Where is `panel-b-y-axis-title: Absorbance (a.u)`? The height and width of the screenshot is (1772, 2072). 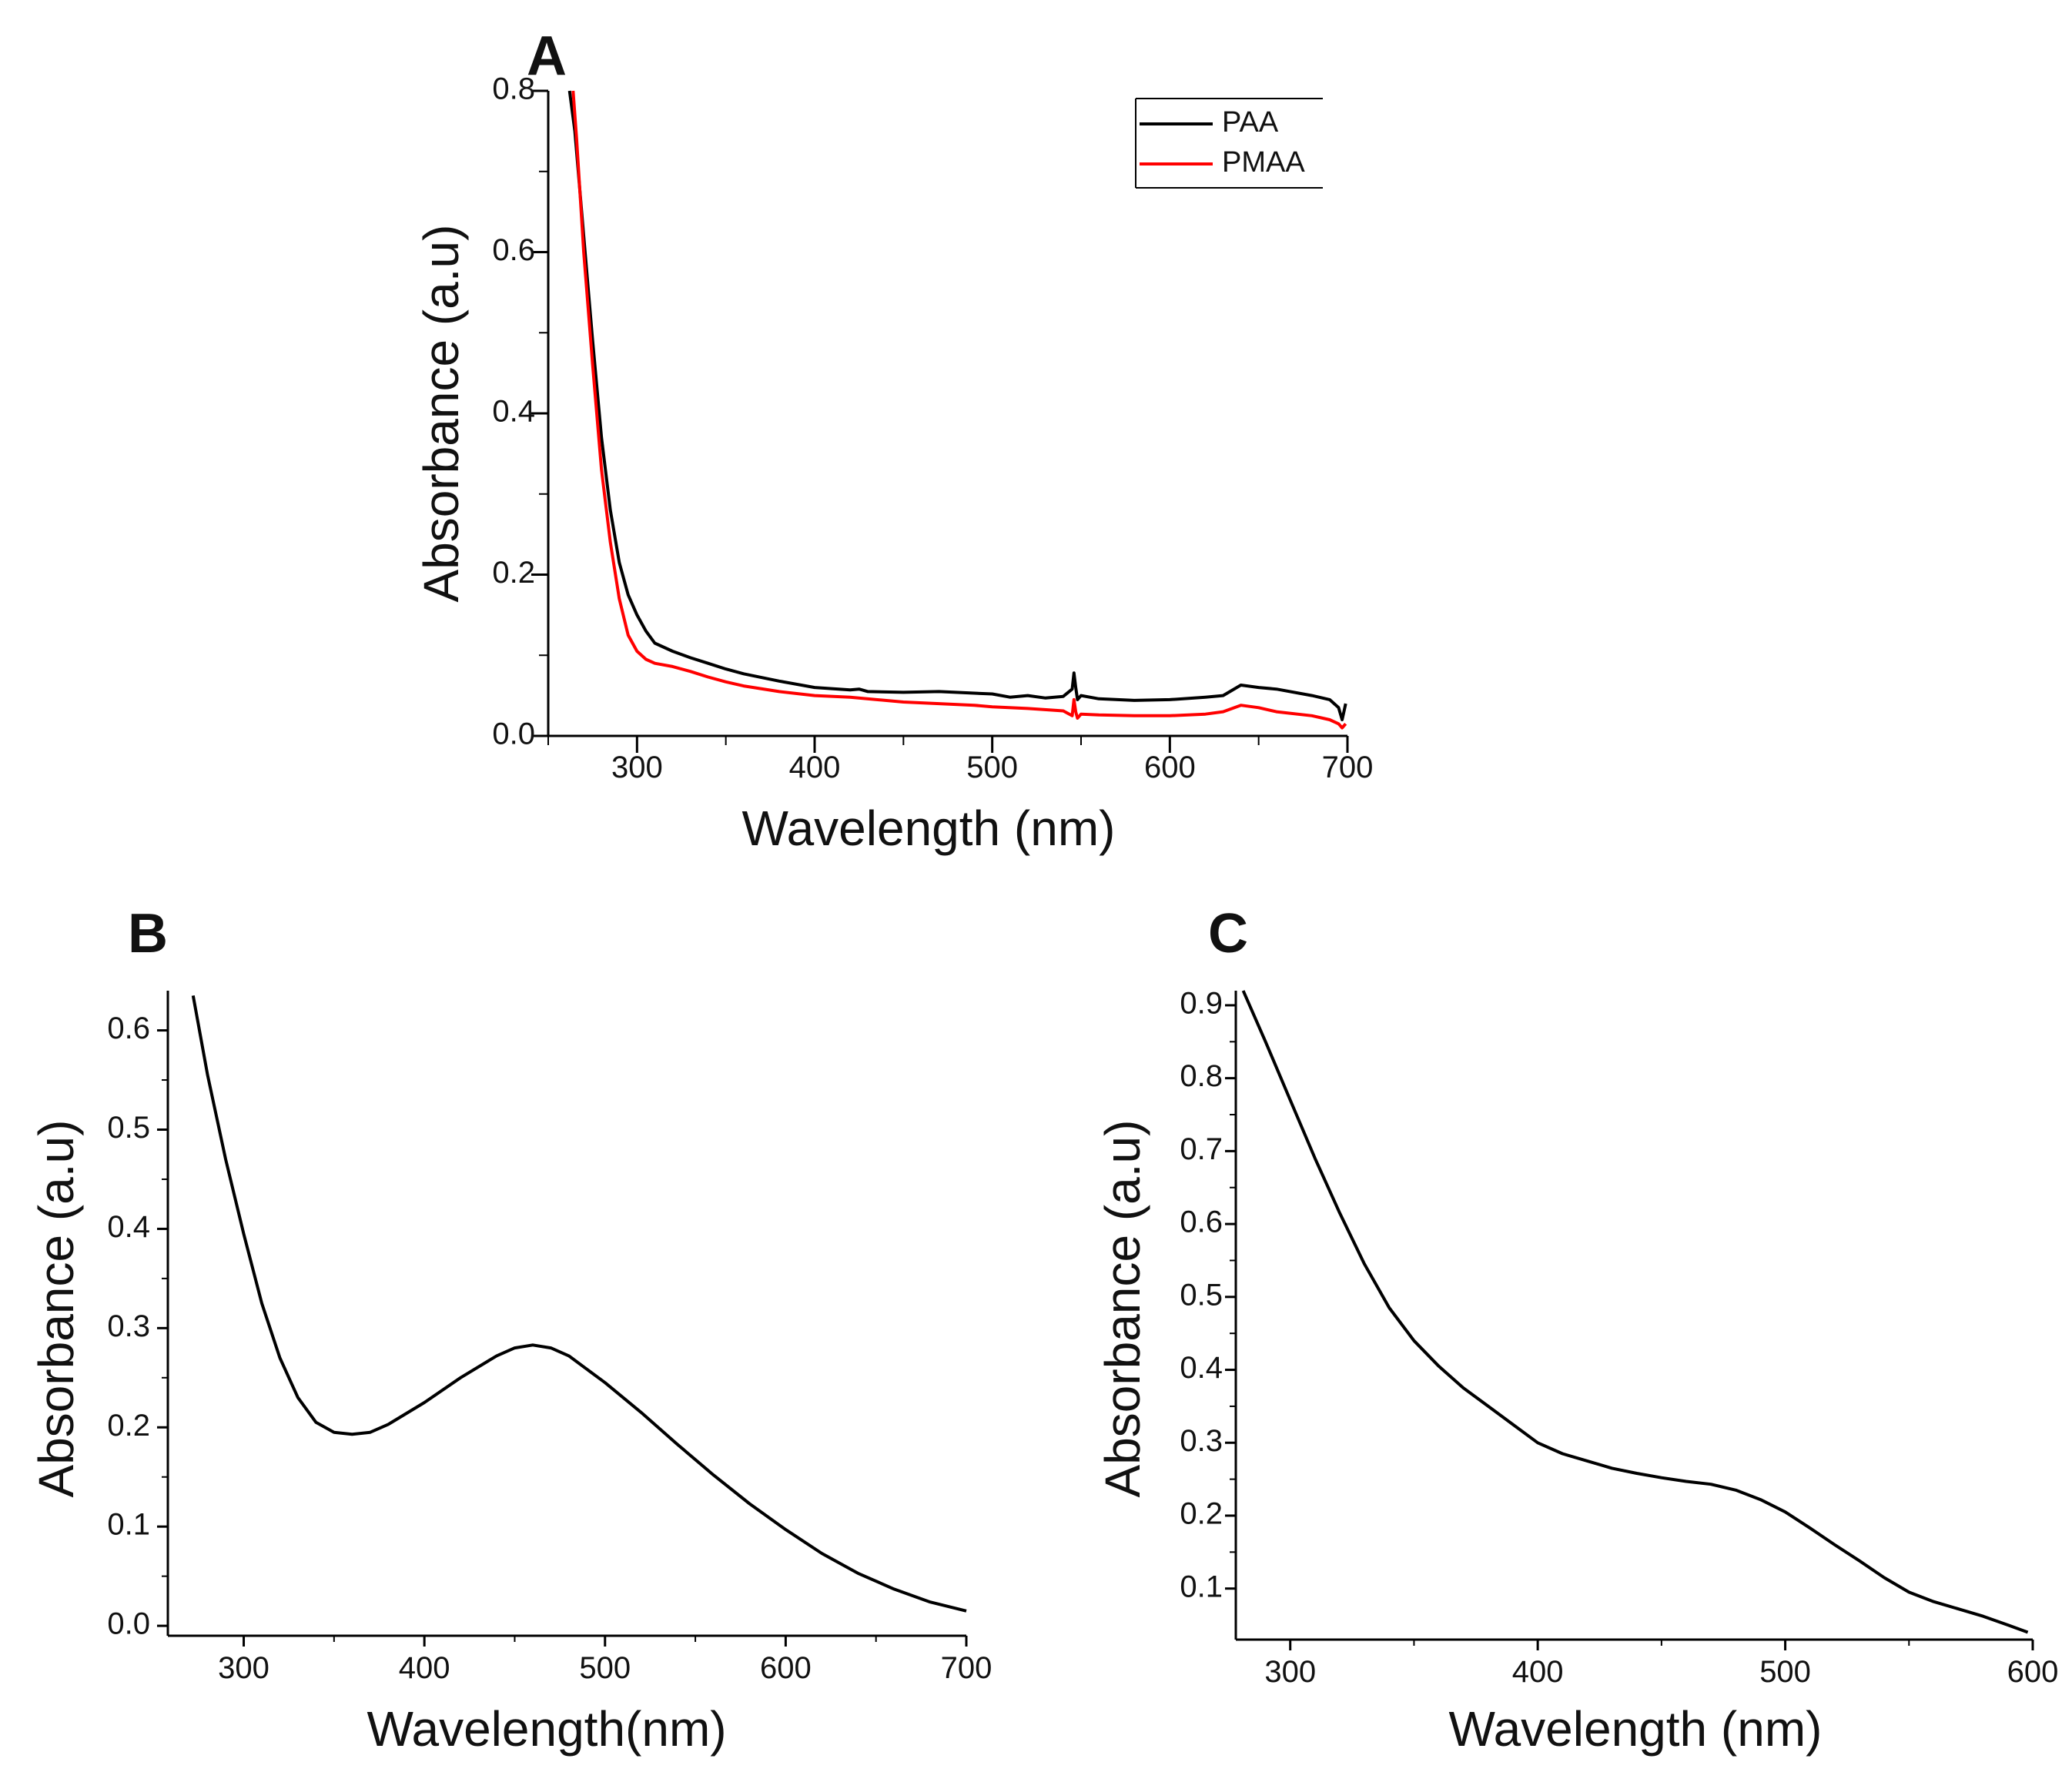 panel-b-y-axis-title: Absorbance (a.u) is located at coordinates (56, 1309).